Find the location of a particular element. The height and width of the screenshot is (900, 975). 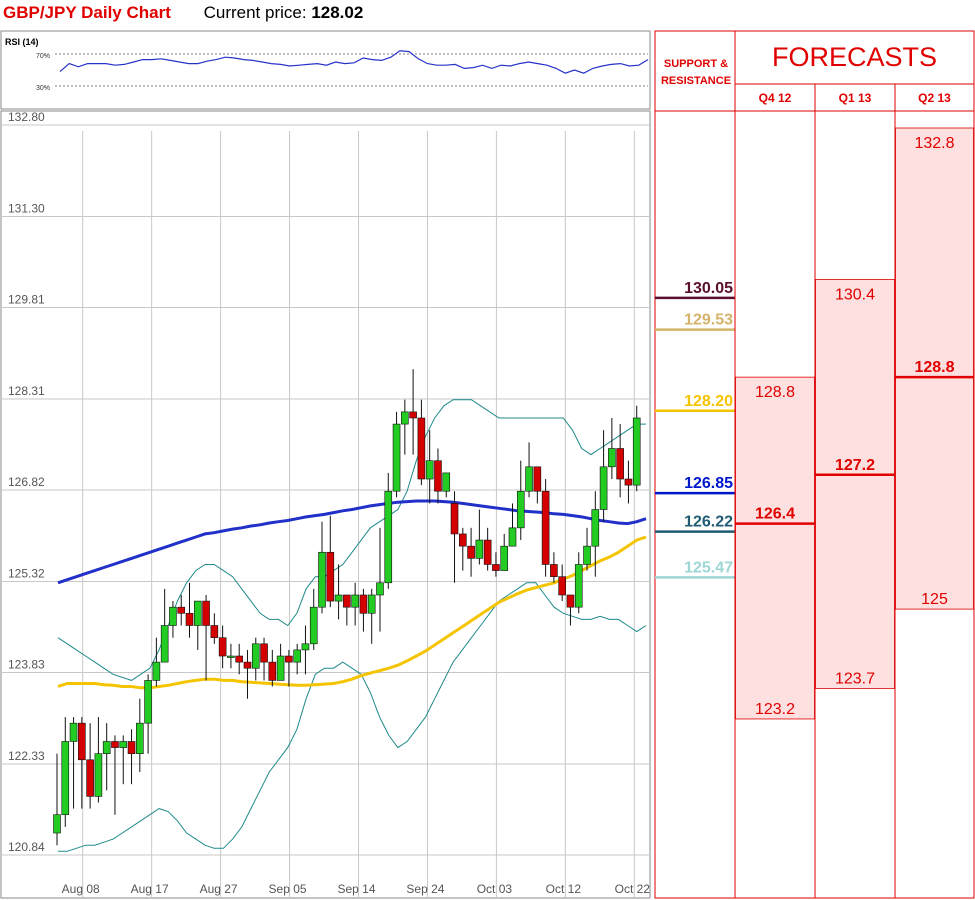

y-tick-label: 132.80 is located at coordinates (26, 117).